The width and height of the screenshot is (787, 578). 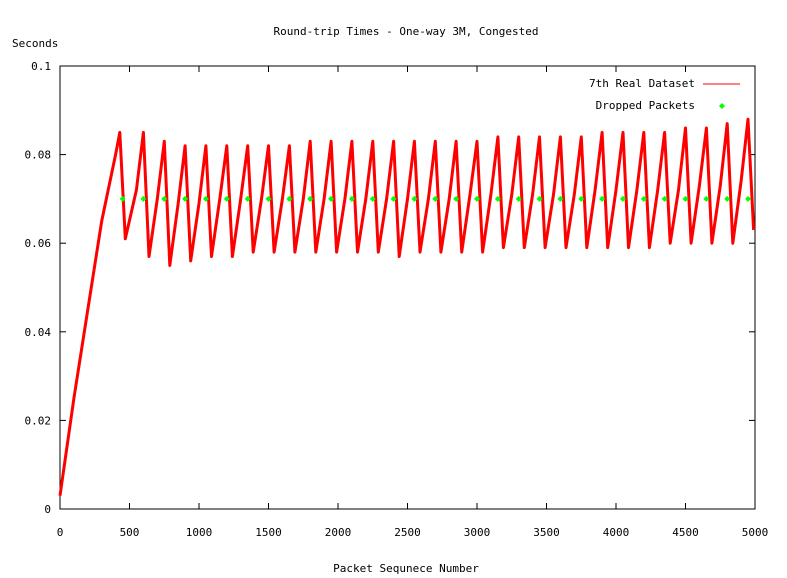 I want to click on legend-label-dropped-packets: Dropped Packets, so click(x=645, y=105).